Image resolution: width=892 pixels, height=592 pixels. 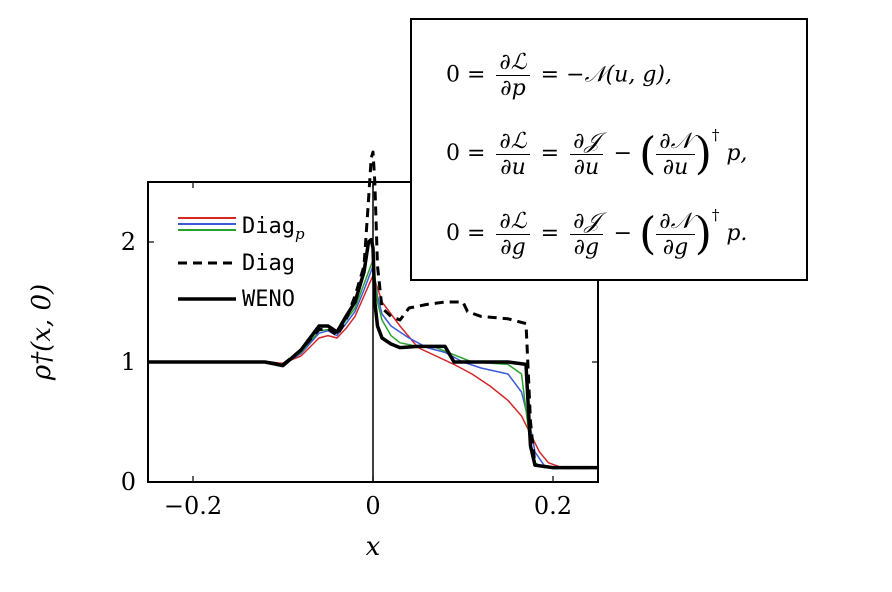 What do you see at coordinates (513, 63) in the screenshot?
I see `eq1-frac1-num: ∂ℒ` at bounding box center [513, 63].